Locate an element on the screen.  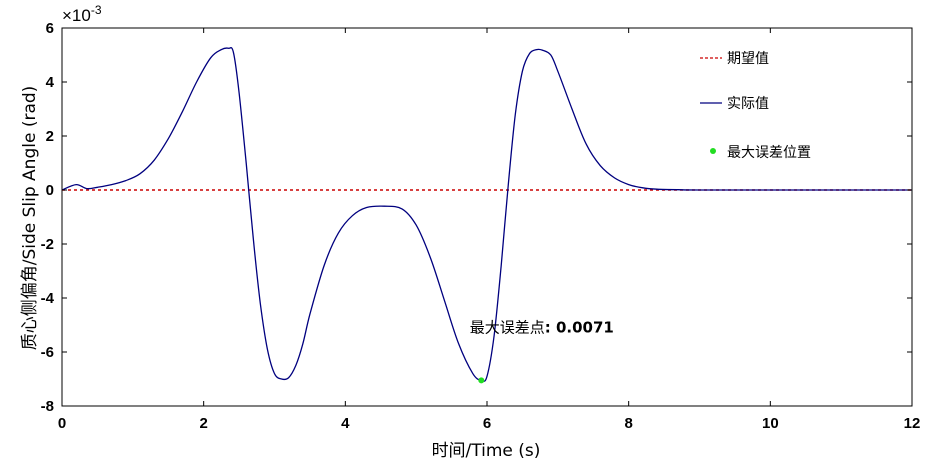
y-tick-label: 4 is located at coordinates (50, 82).